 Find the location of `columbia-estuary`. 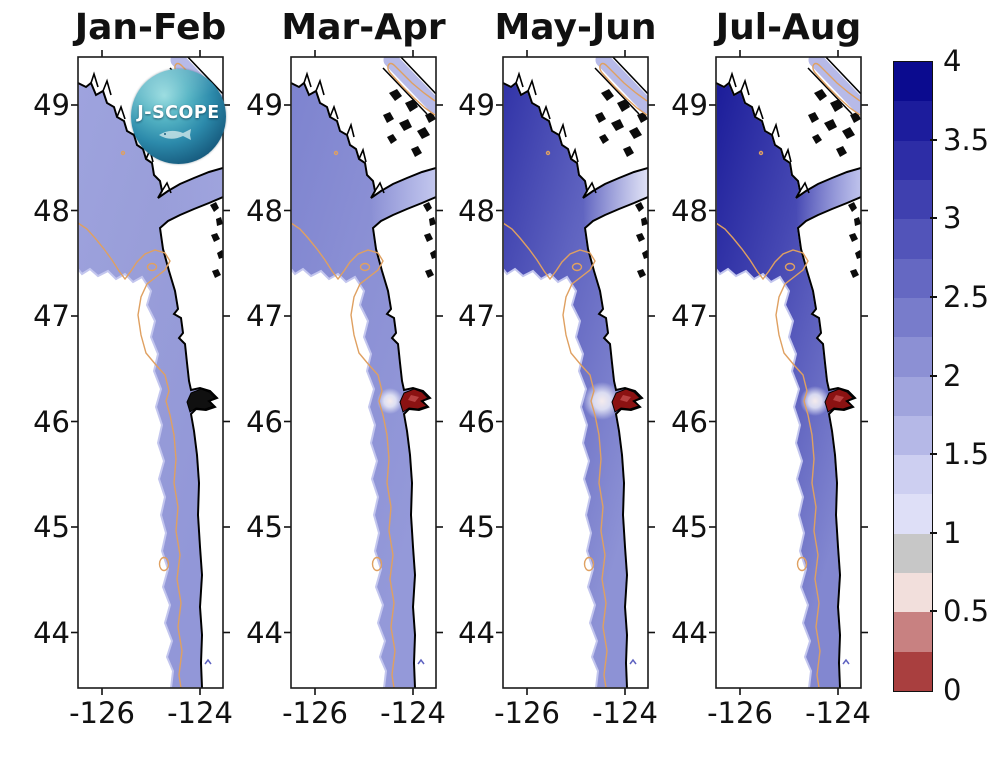

columbia-estuary is located at coordinates (201, 400).